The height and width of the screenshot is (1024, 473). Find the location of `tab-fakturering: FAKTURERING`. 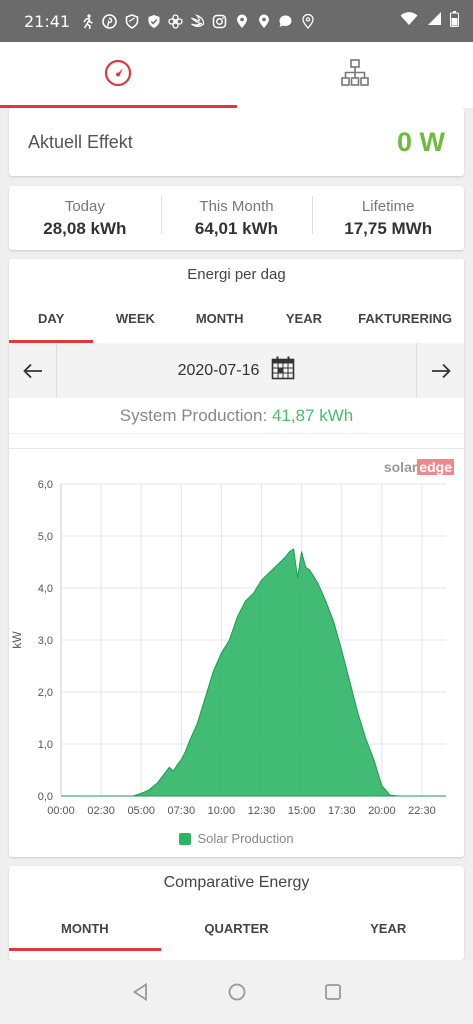

tab-fakturering: FAKTURERING is located at coordinates (405, 318).